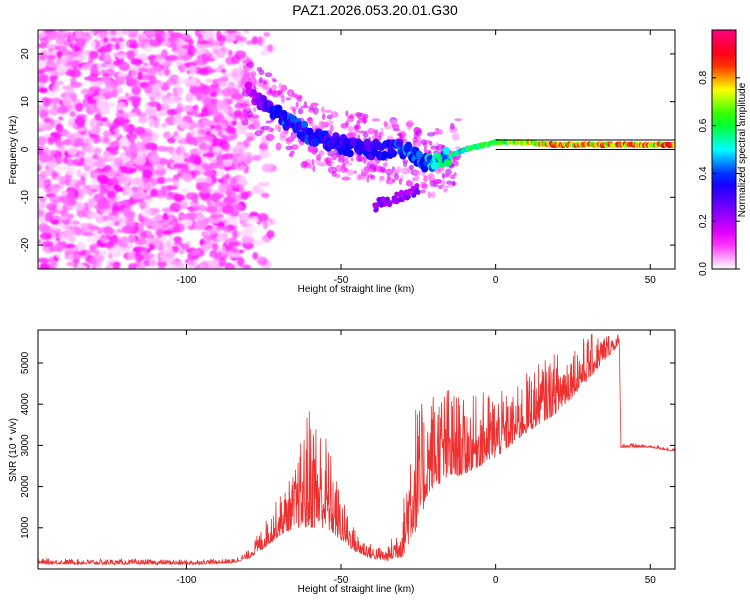 The image size is (750, 600). Describe the element at coordinates (496, 580) in the screenshot. I see `snr-x-tick-label: 0` at that location.